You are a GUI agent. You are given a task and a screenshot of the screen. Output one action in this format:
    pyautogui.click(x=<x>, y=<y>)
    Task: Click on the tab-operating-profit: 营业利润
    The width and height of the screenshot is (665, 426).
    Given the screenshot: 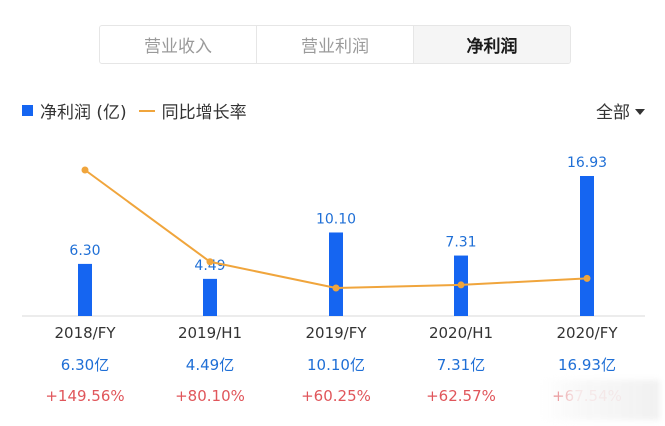 What is the action you would take?
    pyautogui.click(x=335, y=44)
    